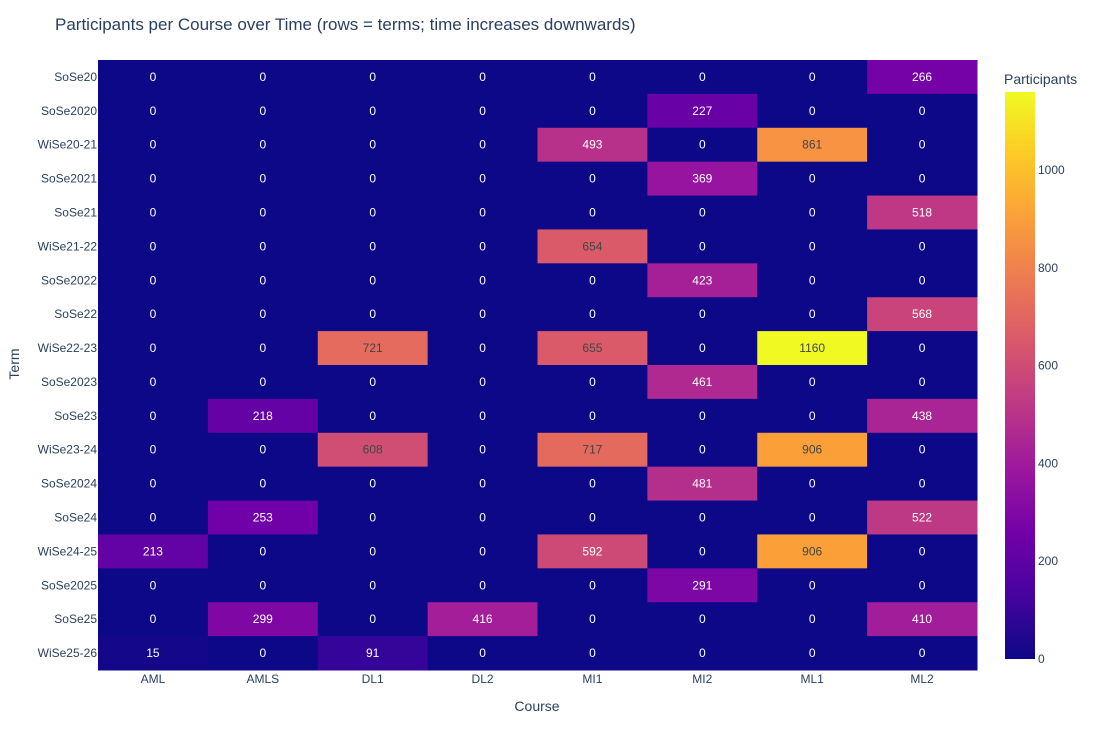 This screenshot has height=750, width=1100. Describe the element at coordinates (1051, 170) in the screenshot. I see `colorbar-tick-label: 1000` at that location.